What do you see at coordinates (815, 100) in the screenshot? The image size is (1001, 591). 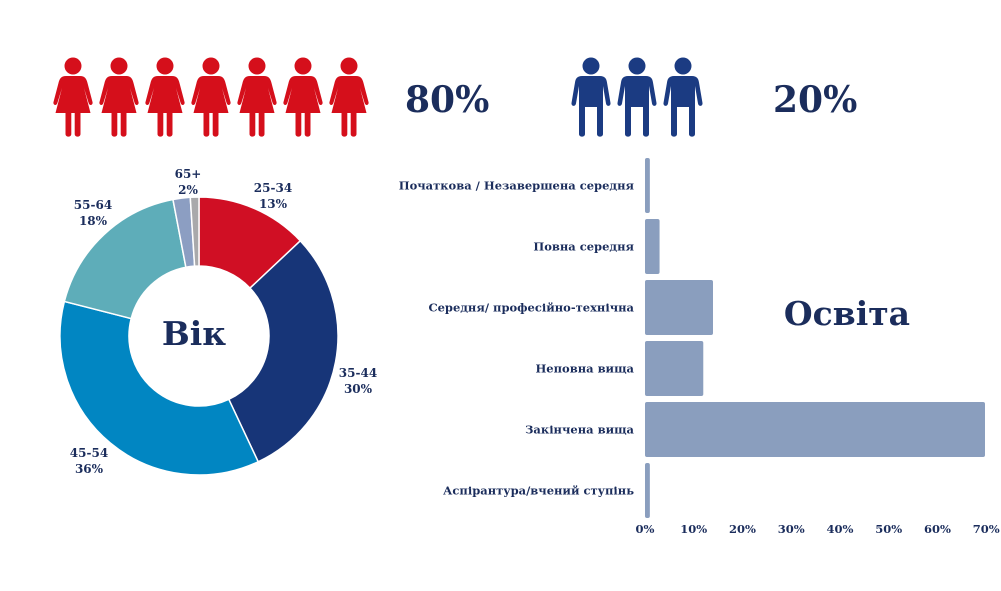 I see `male-percent-label: 20%` at bounding box center [815, 100].